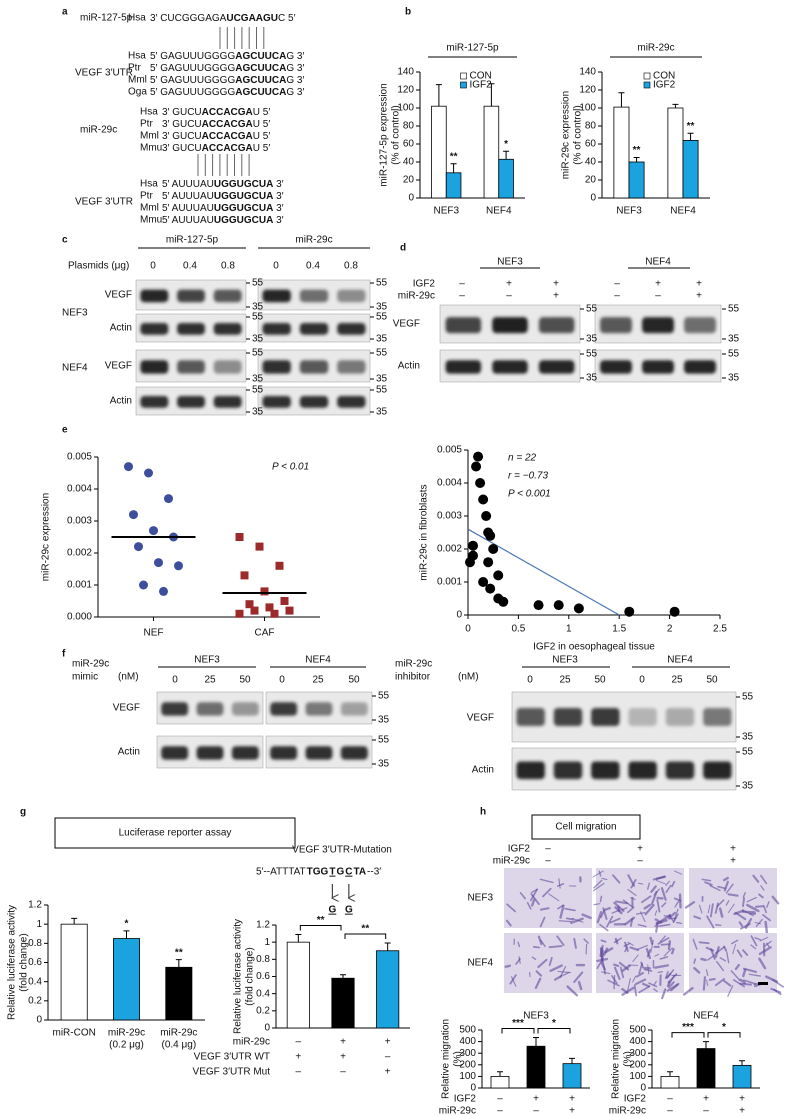  I want to click on label: –, so click(548, 861).